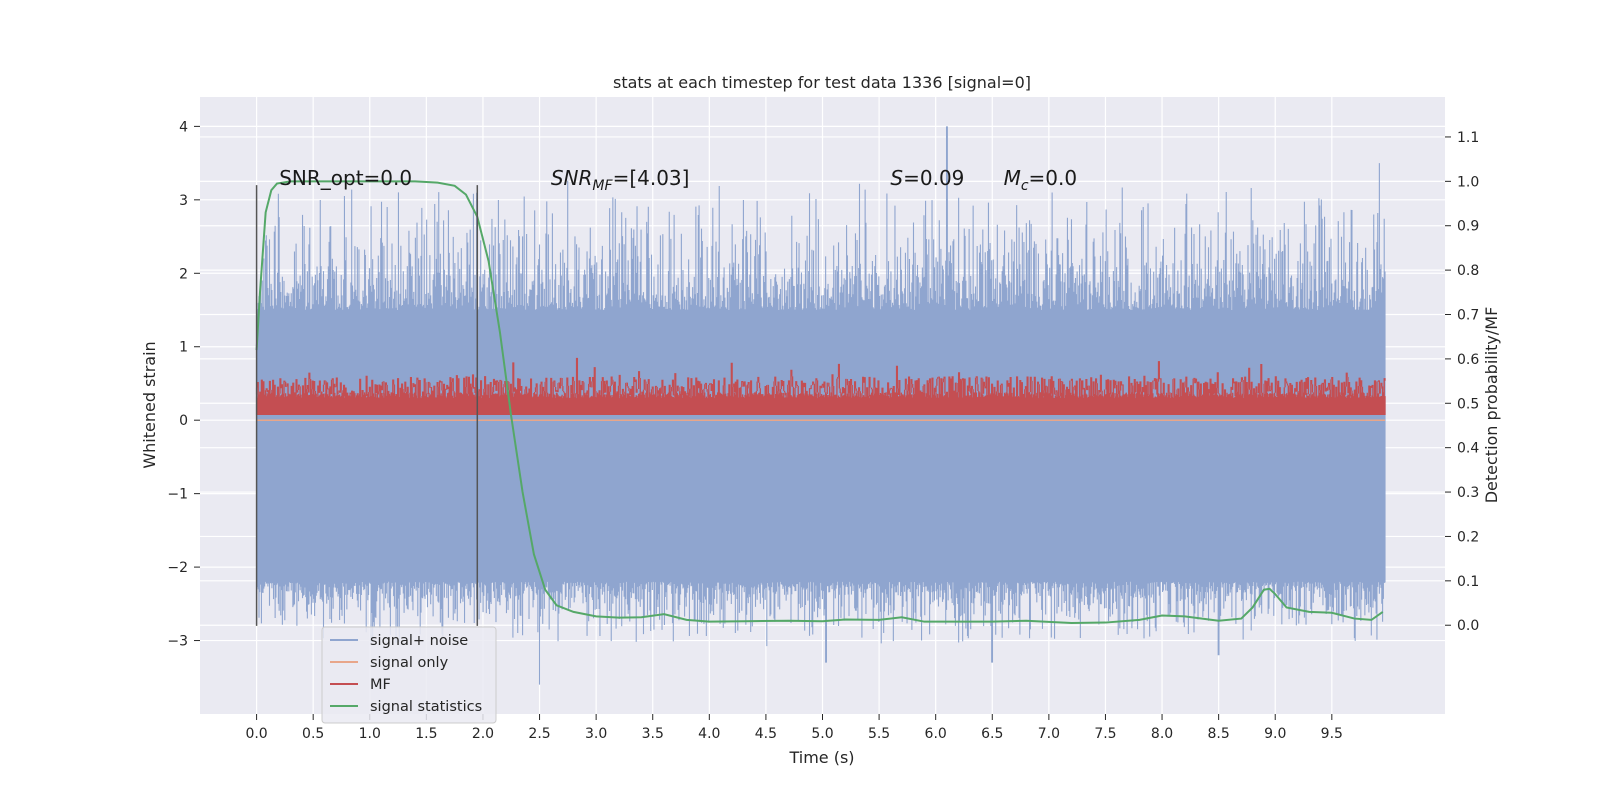 This screenshot has height=800, width=1600. Describe the element at coordinates (345, 178) in the screenshot. I see `annotation-1: SNR_opt=0.0` at that location.